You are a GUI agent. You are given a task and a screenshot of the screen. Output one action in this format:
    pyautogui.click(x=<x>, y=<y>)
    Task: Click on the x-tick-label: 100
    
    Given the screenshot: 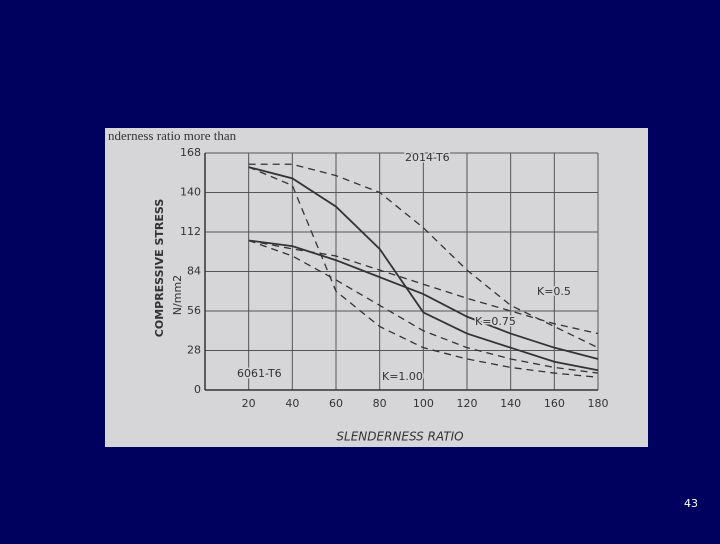 What is the action you would take?
    pyautogui.click(x=423, y=403)
    